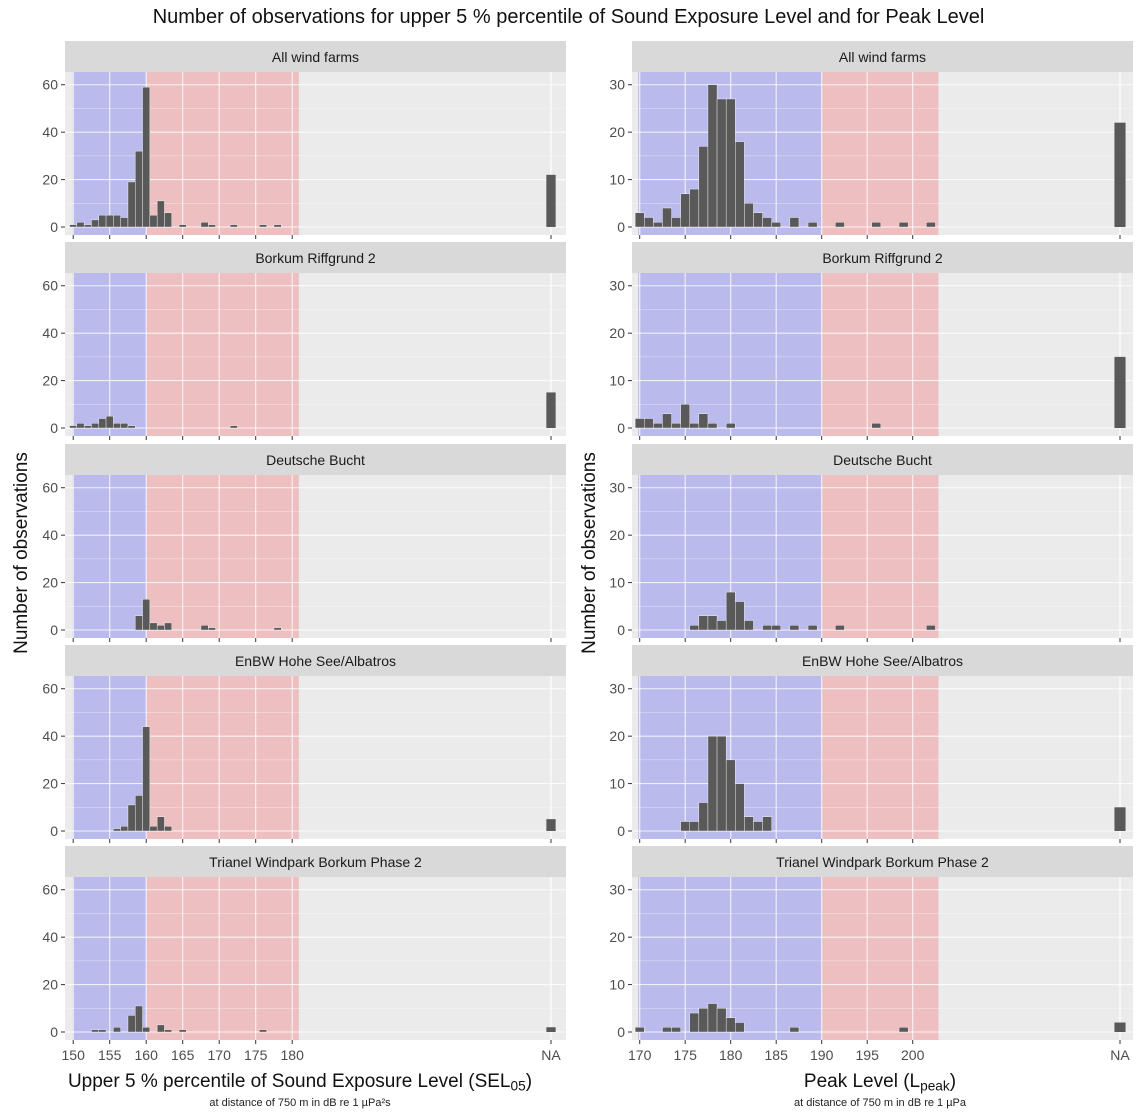 The height and width of the screenshot is (1115, 1137). What do you see at coordinates (617, 488) in the screenshot?
I see `y-tick-label: 30` at bounding box center [617, 488].